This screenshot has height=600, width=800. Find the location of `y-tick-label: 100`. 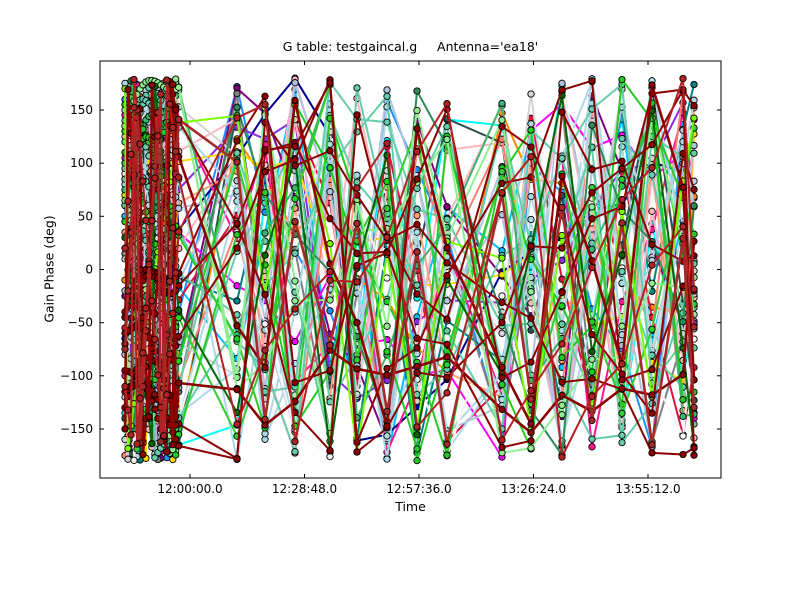

y-tick-label: 100 is located at coordinates (81, 163).